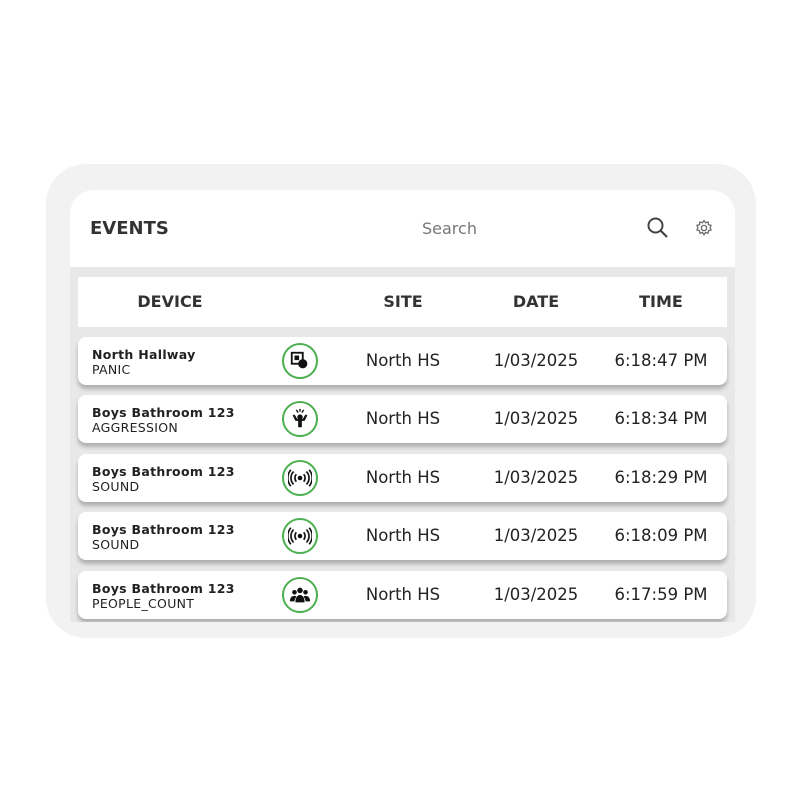  Describe the element at coordinates (661, 360) in the screenshot. I see `time-cell: 6:18:47 PM` at that location.